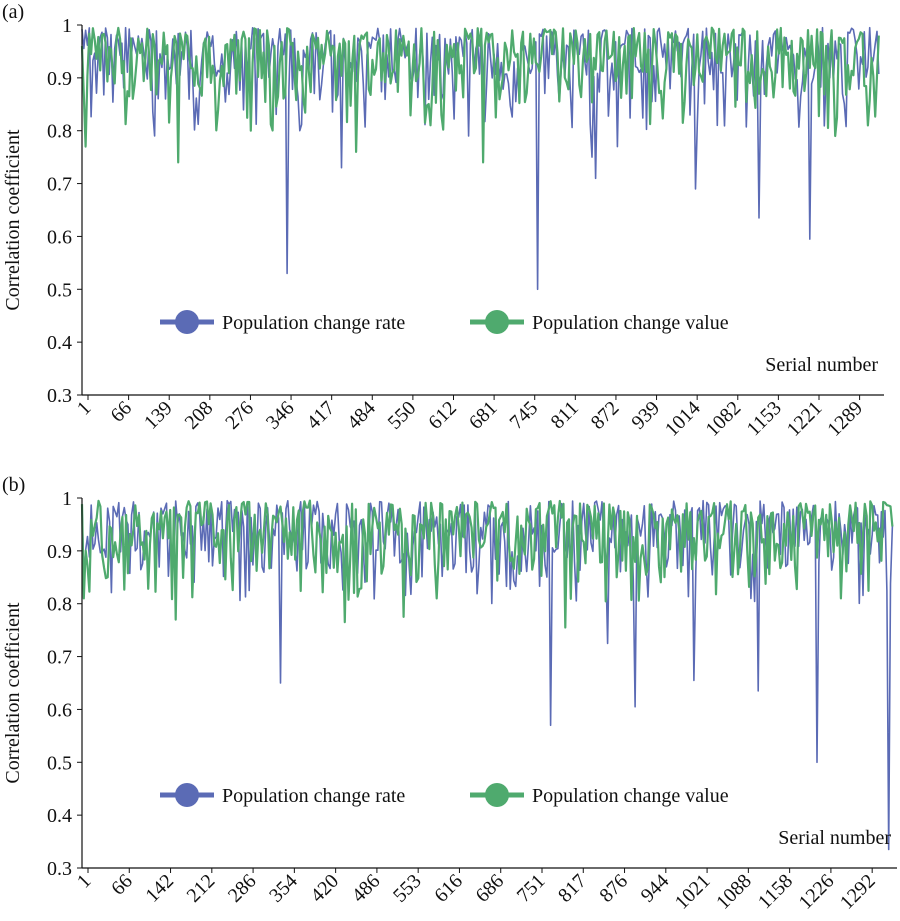  Describe the element at coordinates (324, 888) in the screenshot. I see `x-tick-label: 420` at that location.